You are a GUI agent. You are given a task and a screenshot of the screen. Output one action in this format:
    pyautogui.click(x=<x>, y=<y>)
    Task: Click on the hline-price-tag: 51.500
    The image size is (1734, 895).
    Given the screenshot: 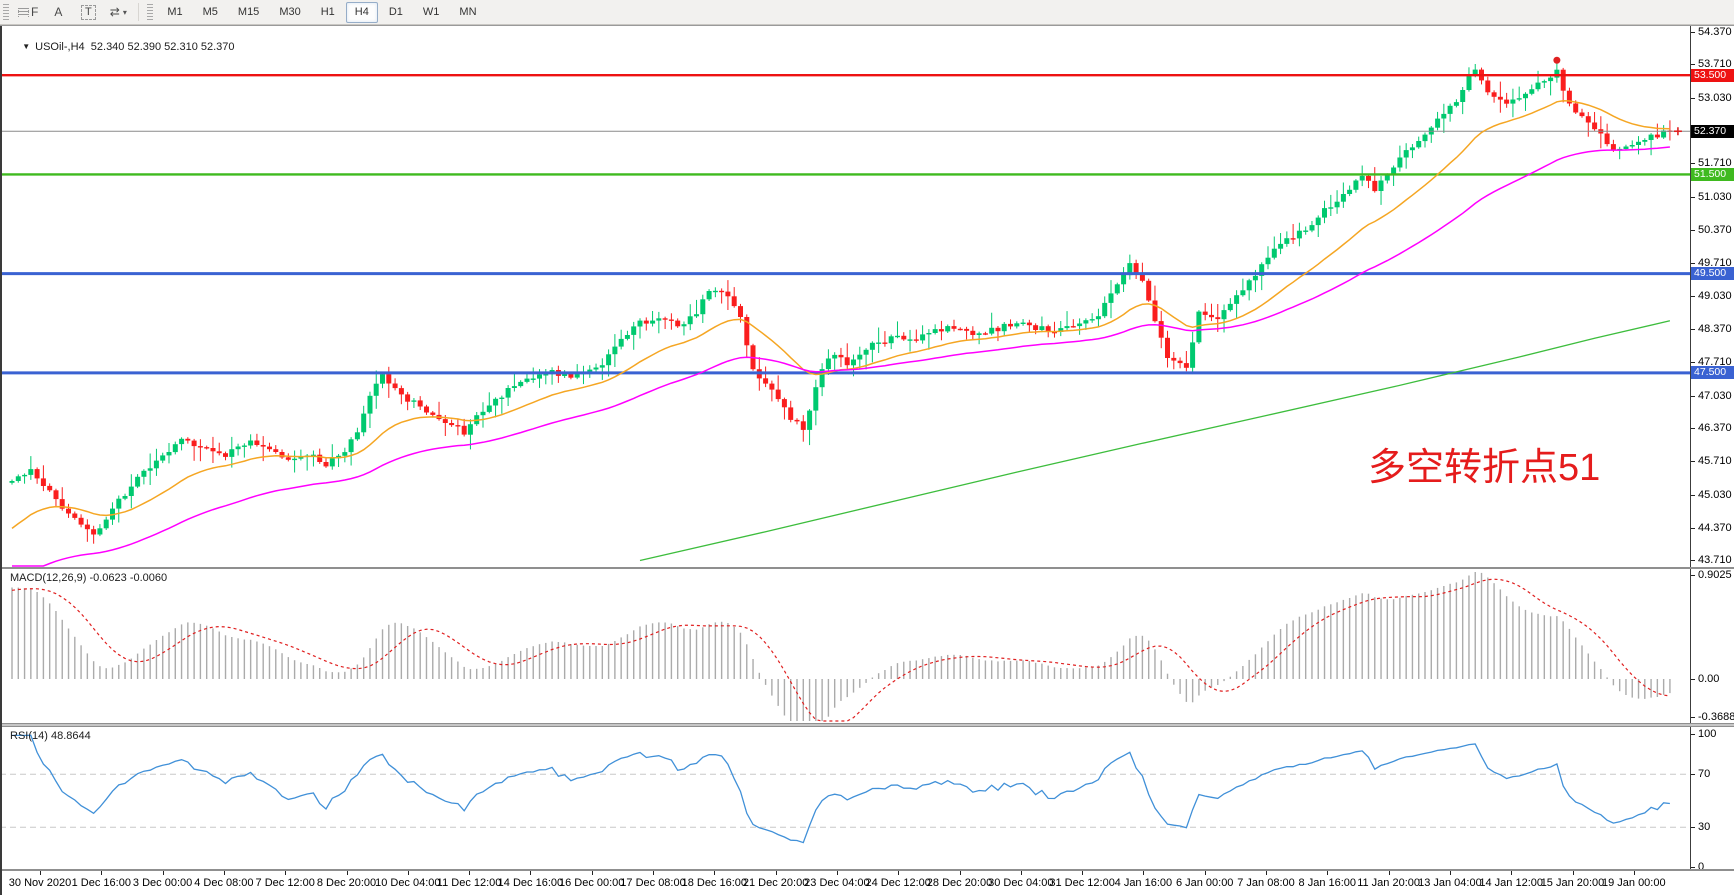 What is the action you would take?
    pyautogui.click(x=1712, y=174)
    